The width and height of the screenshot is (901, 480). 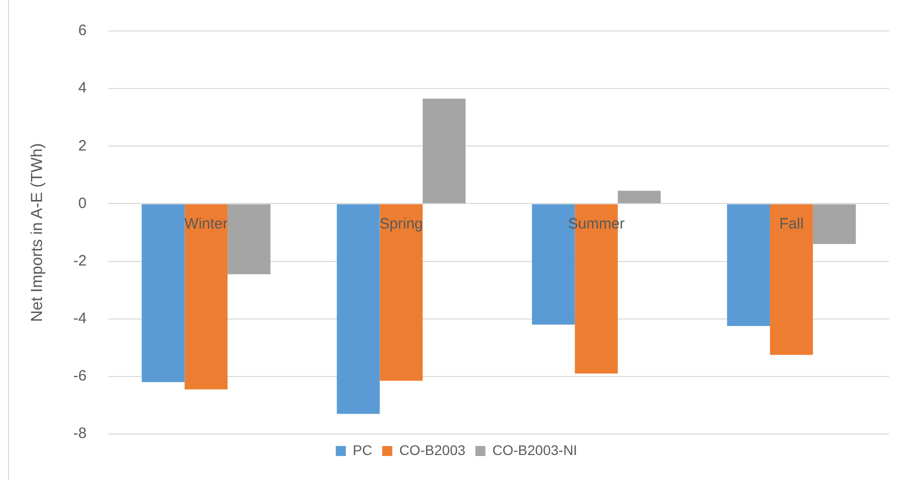 What do you see at coordinates (535, 450) in the screenshot?
I see `legend-label: CO-B2003-NI` at bounding box center [535, 450].